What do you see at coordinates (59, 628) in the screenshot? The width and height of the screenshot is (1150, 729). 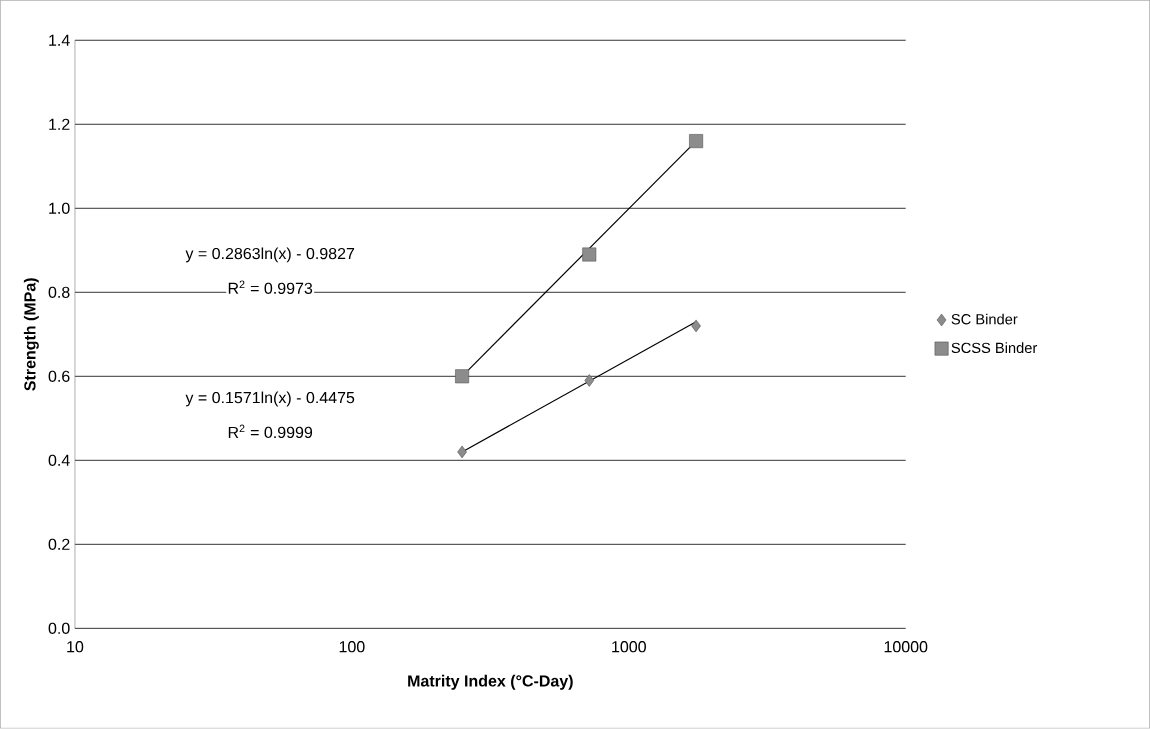 I see `y-tick-label: 0.0` at bounding box center [59, 628].